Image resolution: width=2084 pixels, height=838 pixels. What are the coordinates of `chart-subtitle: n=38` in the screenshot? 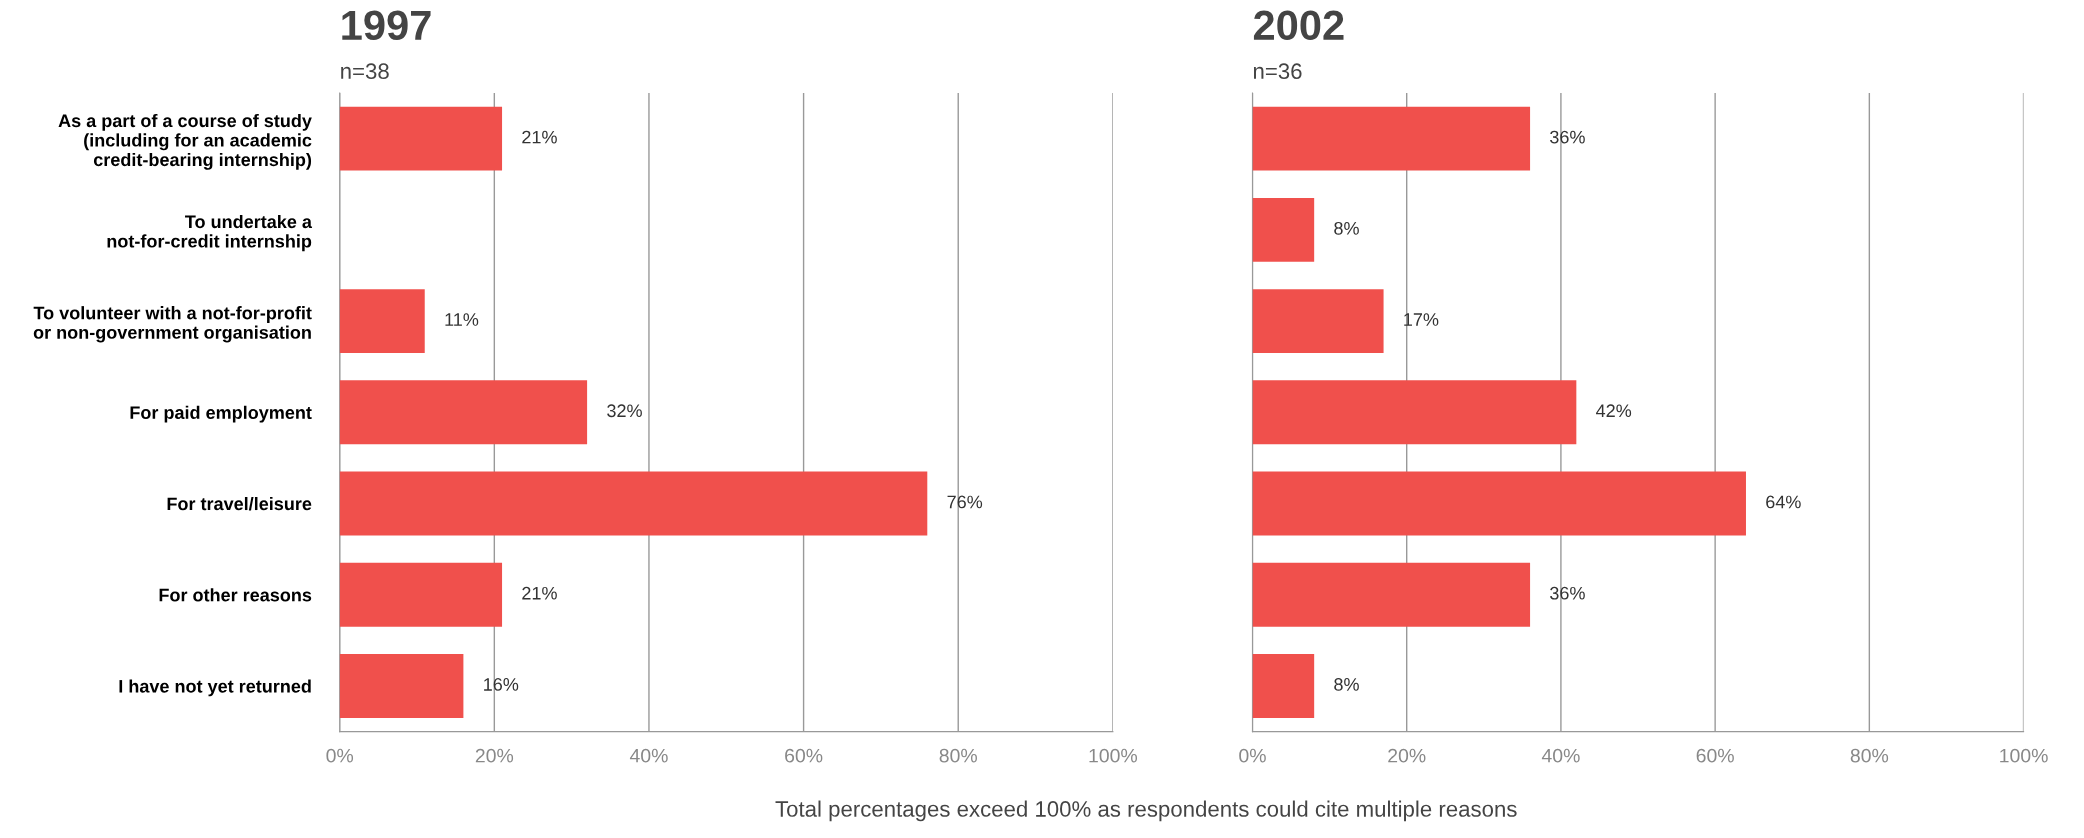 It's located at (365, 71).